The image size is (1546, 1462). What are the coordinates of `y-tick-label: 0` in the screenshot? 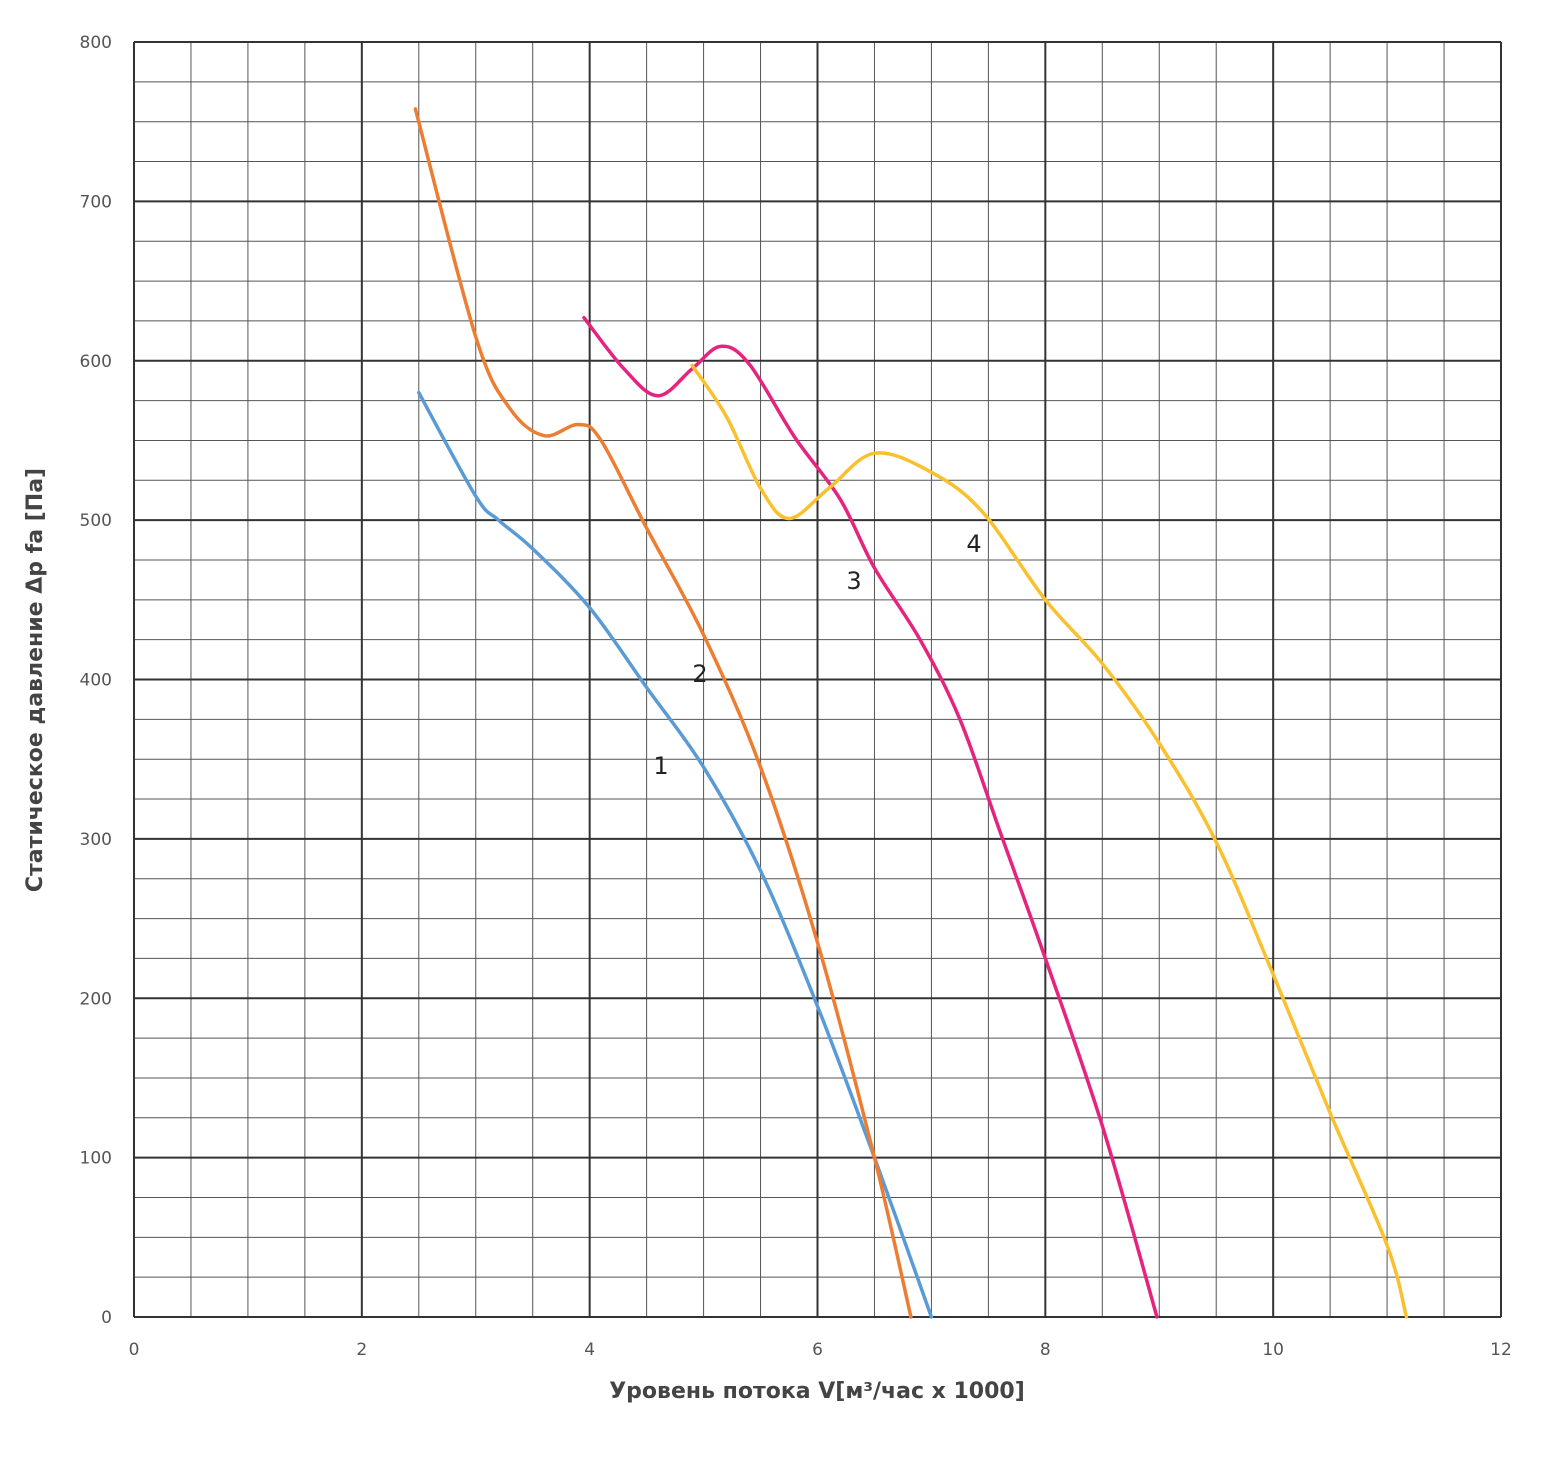 It's located at (106, 1318).